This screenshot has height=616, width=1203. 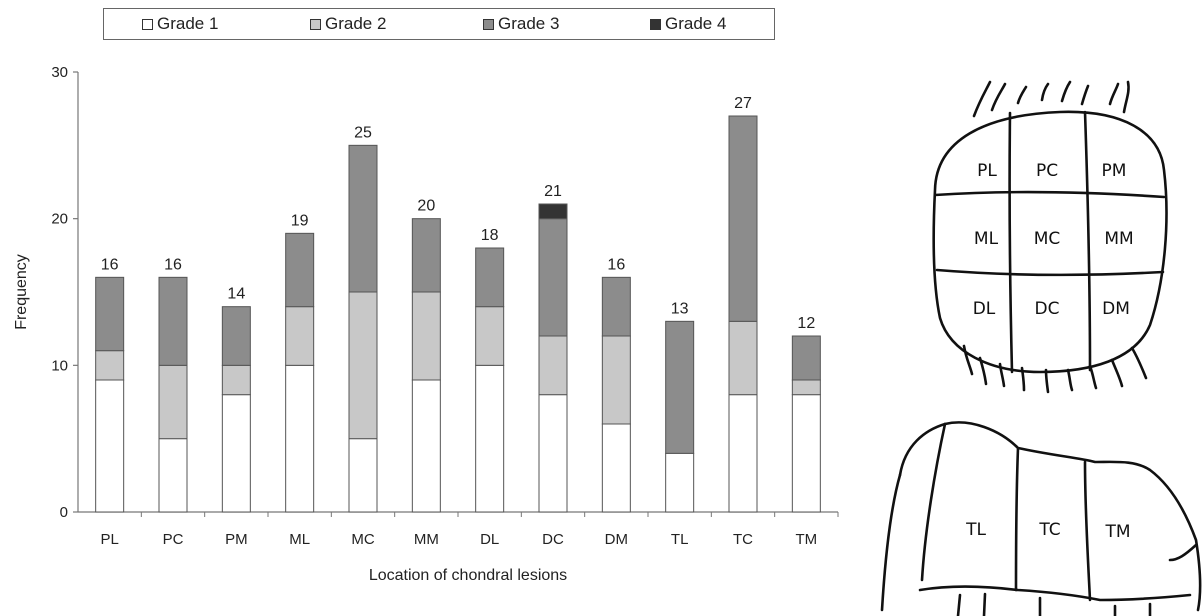 I want to click on legend-label-grade-4: Grade 4, so click(x=696, y=23).